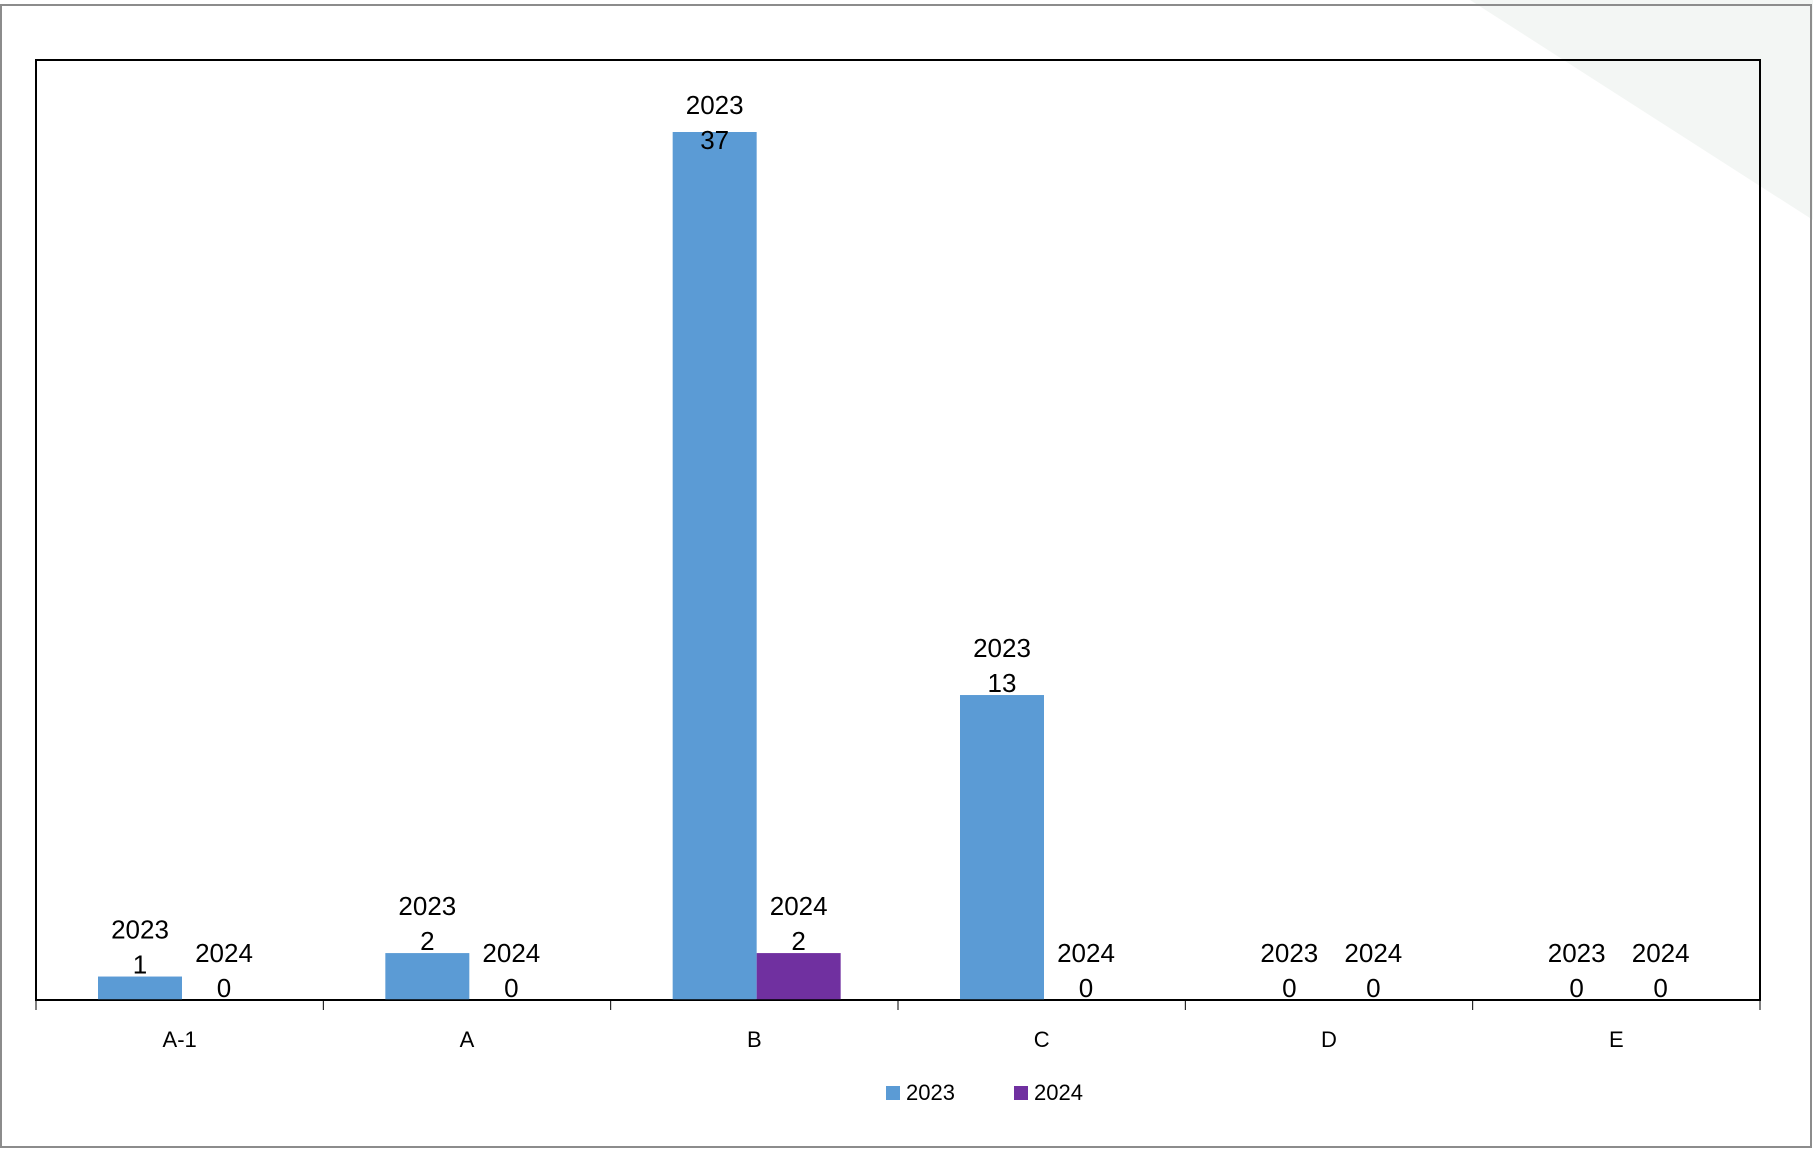 Image resolution: width=1813 pixels, height=1149 pixels. What do you see at coordinates (1086, 953) in the screenshot?
I see `data-label-series-c-2024: 2024` at bounding box center [1086, 953].